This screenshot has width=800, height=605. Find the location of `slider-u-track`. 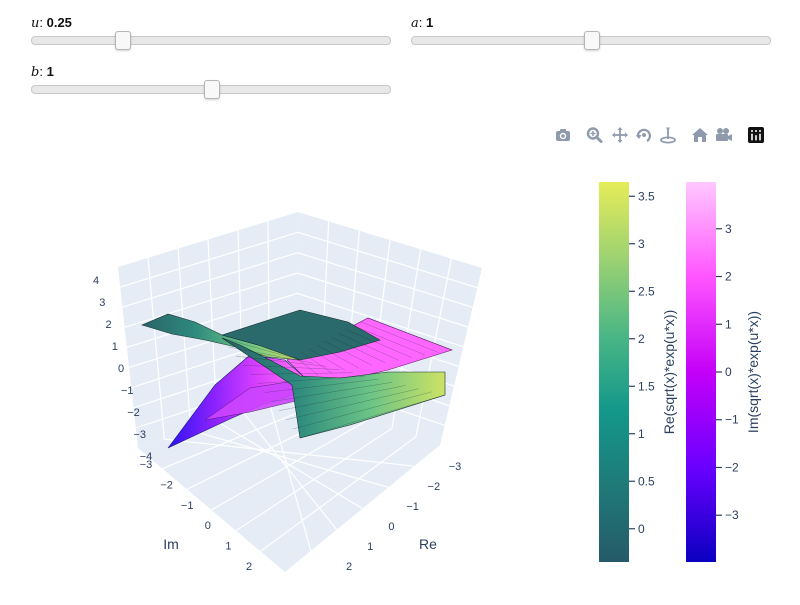

slider-u-track is located at coordinates (211, 40).